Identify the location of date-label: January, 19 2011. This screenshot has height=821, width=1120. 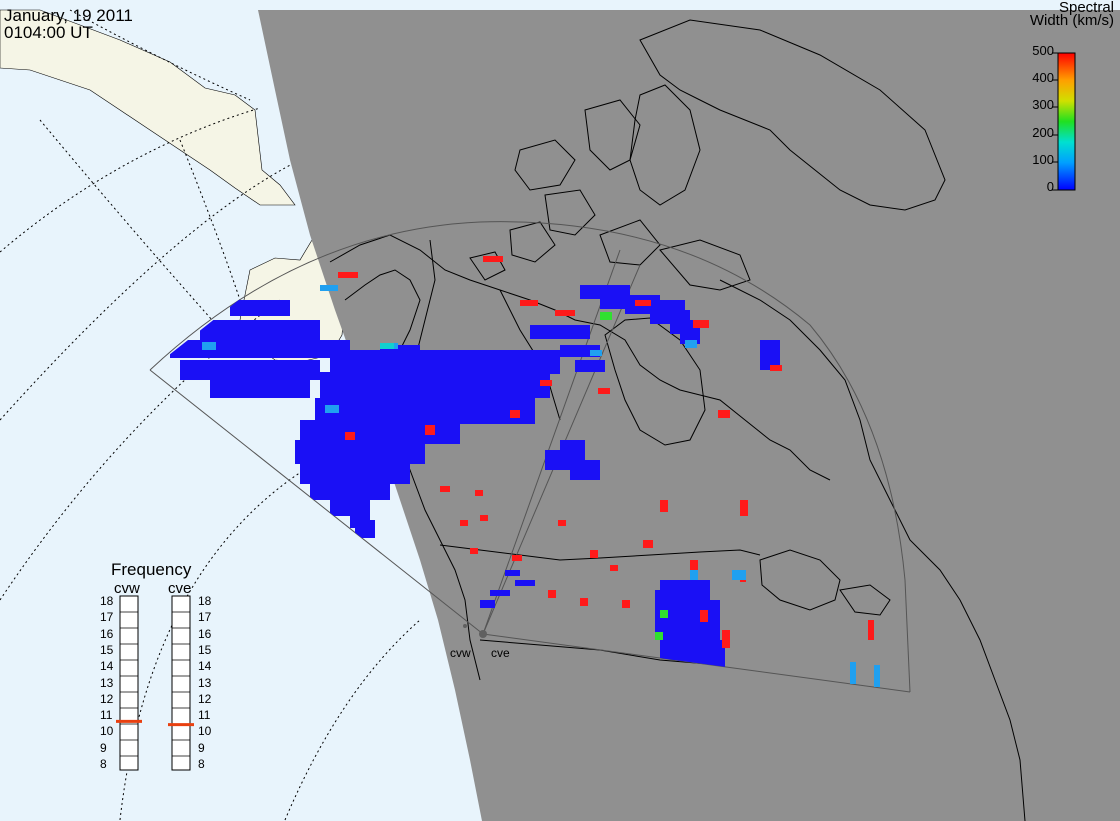
(68, 15).